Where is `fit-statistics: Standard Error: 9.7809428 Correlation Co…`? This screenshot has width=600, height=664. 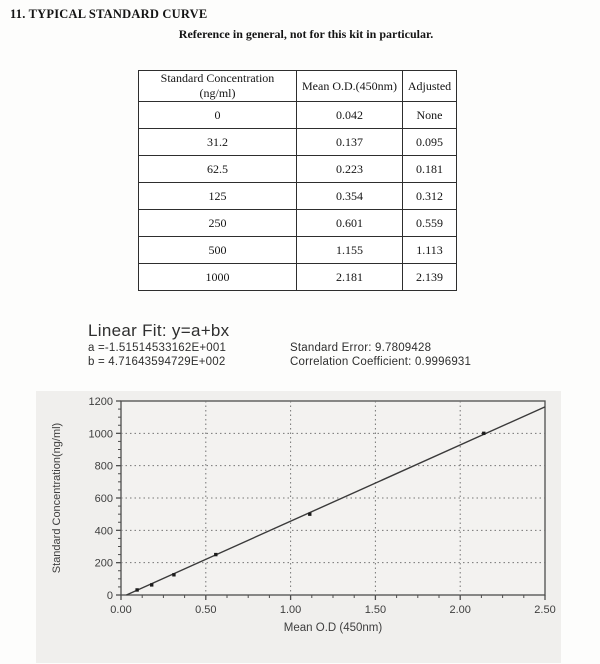 fit-statistics: Standard Error: 9.7809428 Correlation Co… is located at coordinates (380, 355).